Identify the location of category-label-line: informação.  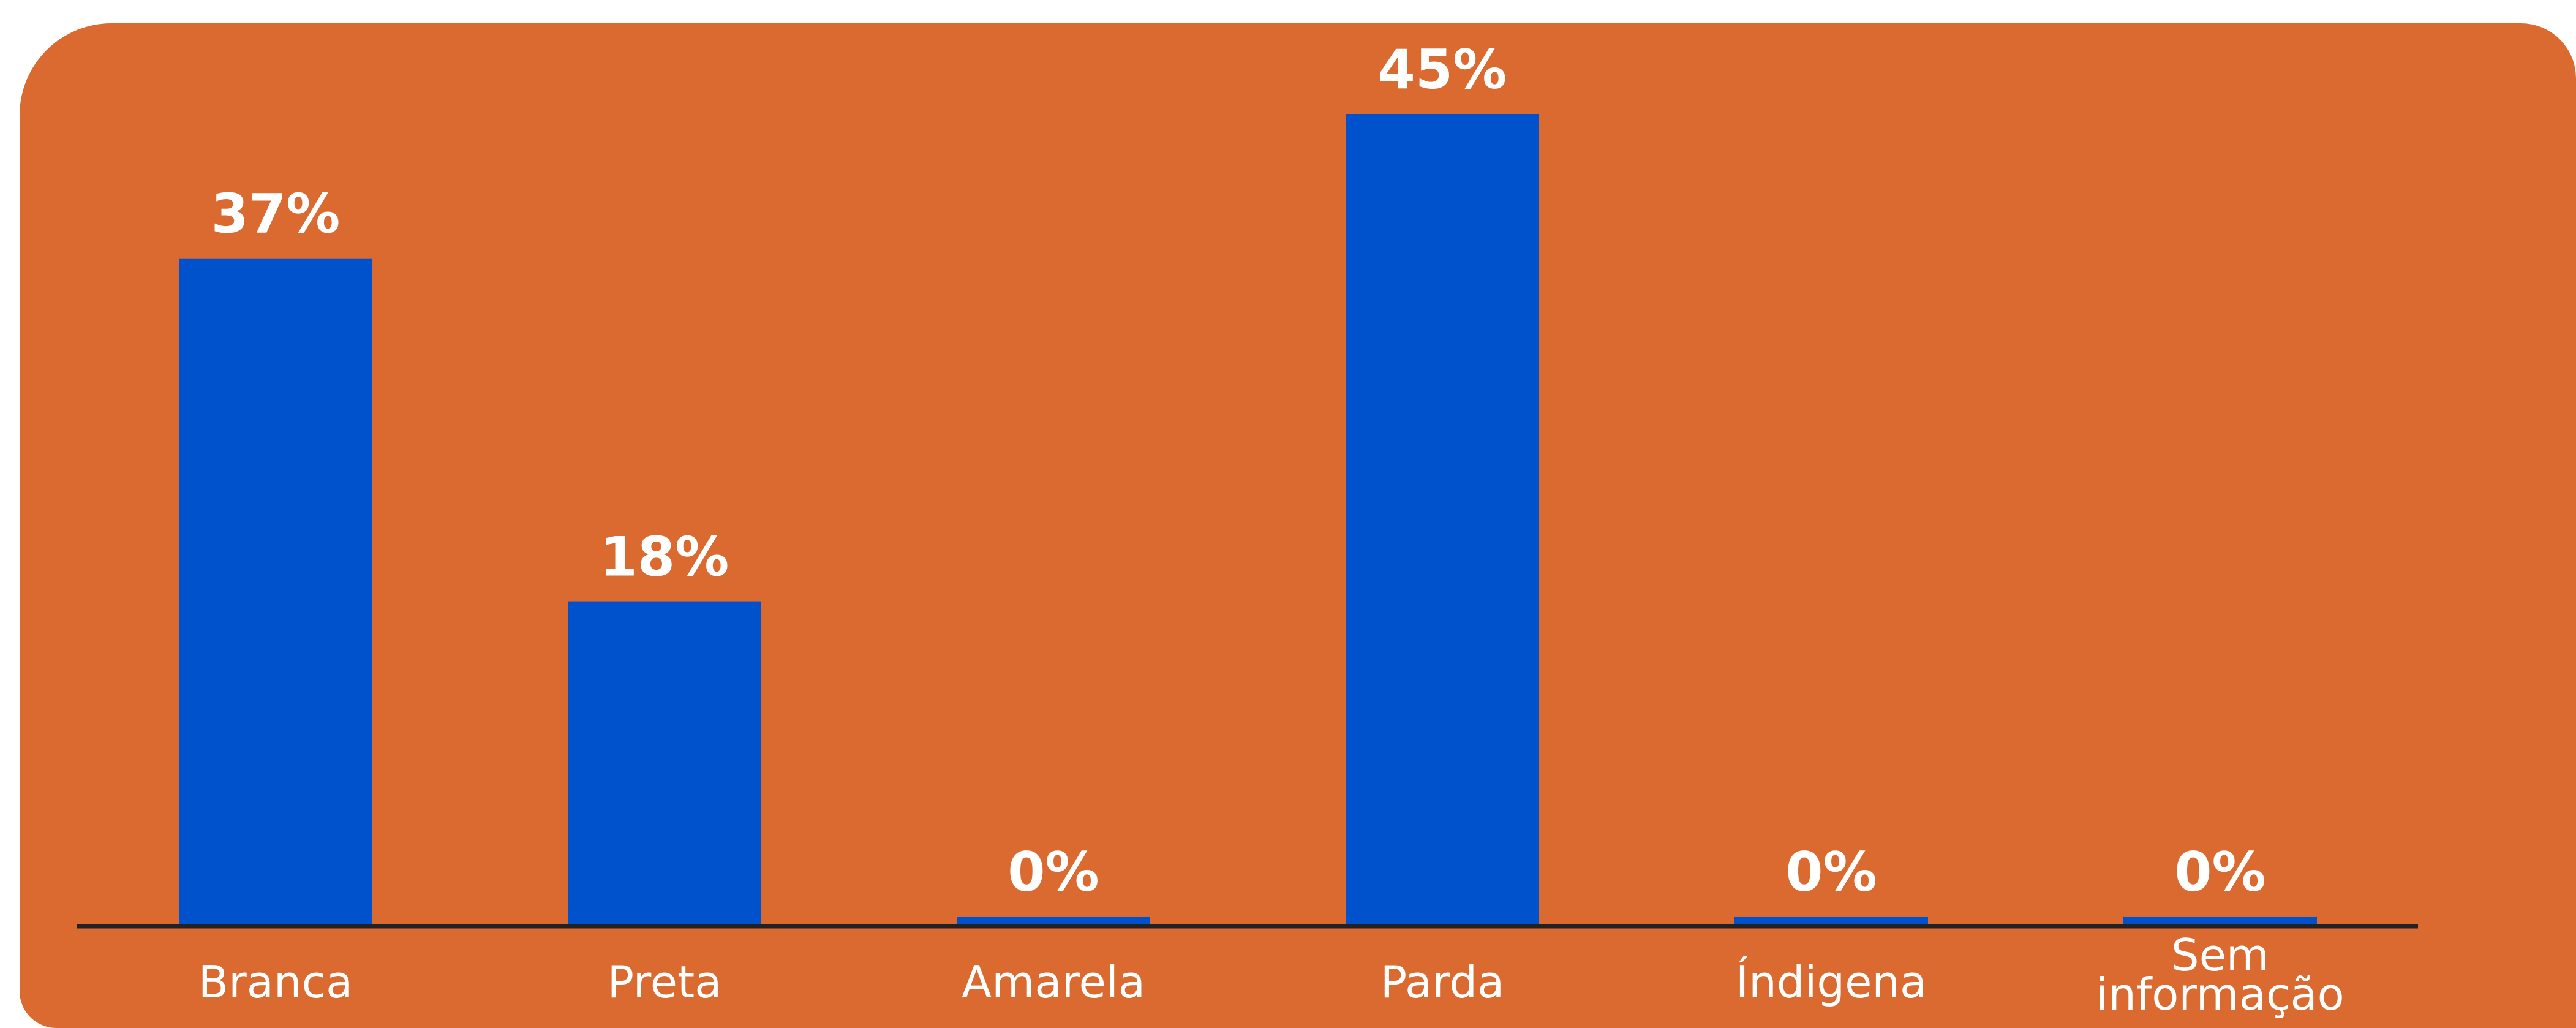
(2220, 994).